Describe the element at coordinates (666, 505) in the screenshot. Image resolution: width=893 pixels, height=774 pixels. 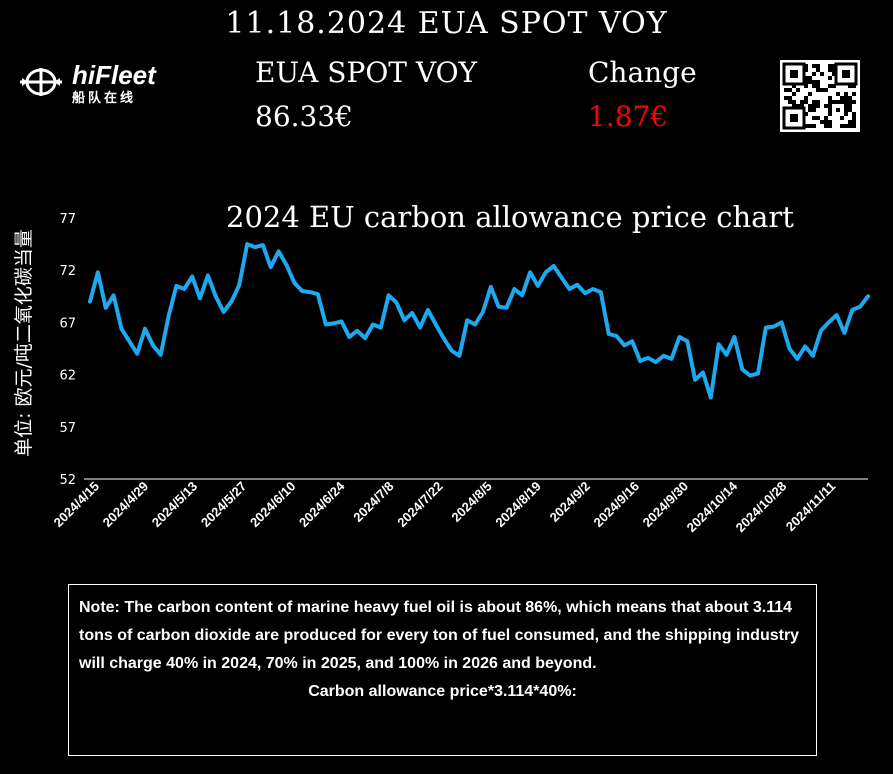
I see `x-tick-label: 2024/9/30` at that location.